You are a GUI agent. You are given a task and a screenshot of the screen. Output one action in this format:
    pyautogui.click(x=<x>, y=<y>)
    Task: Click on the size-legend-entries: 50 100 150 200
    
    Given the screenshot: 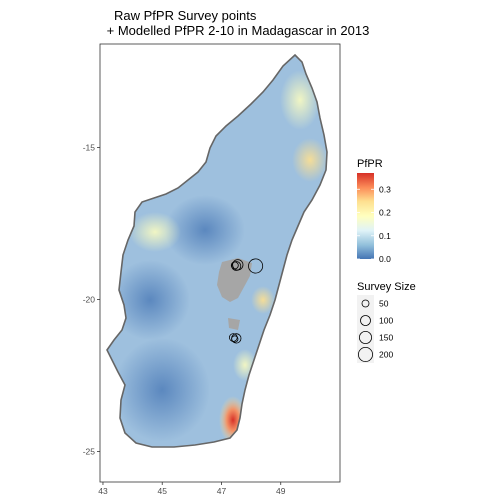 What is the action you would take?
    pyautogui.click(x=375, y=329)
    